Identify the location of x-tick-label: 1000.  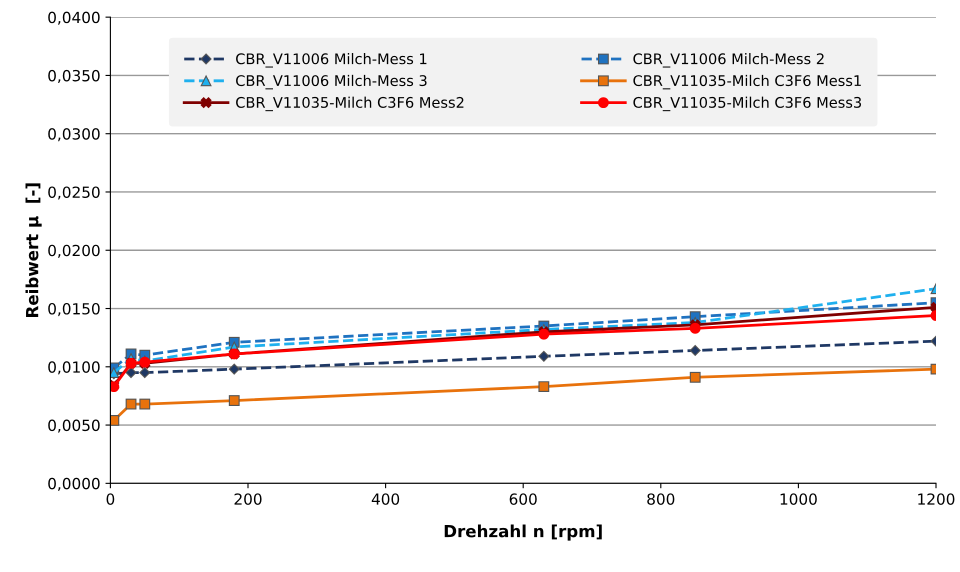
(798, 499).